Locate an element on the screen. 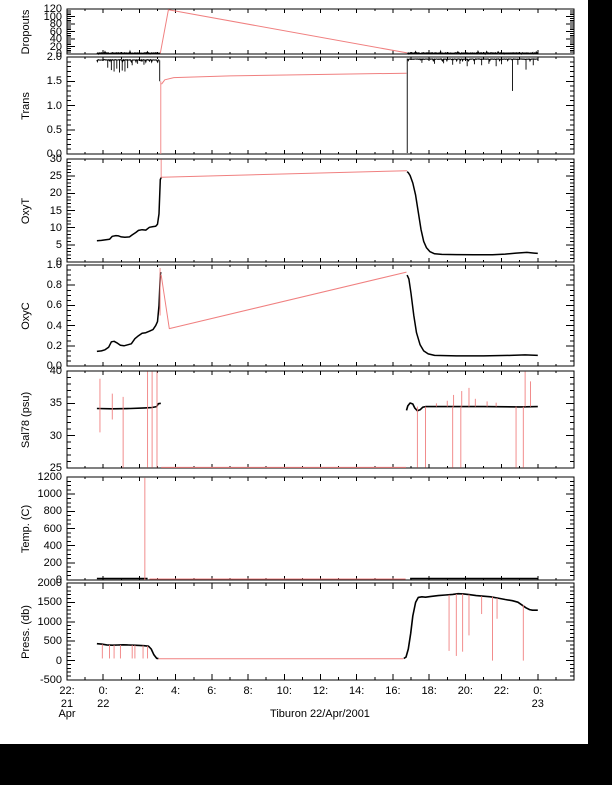 The width and height of the screenshot is (612, 785). series-oxyt-descent is located at coordinates (129, 209).